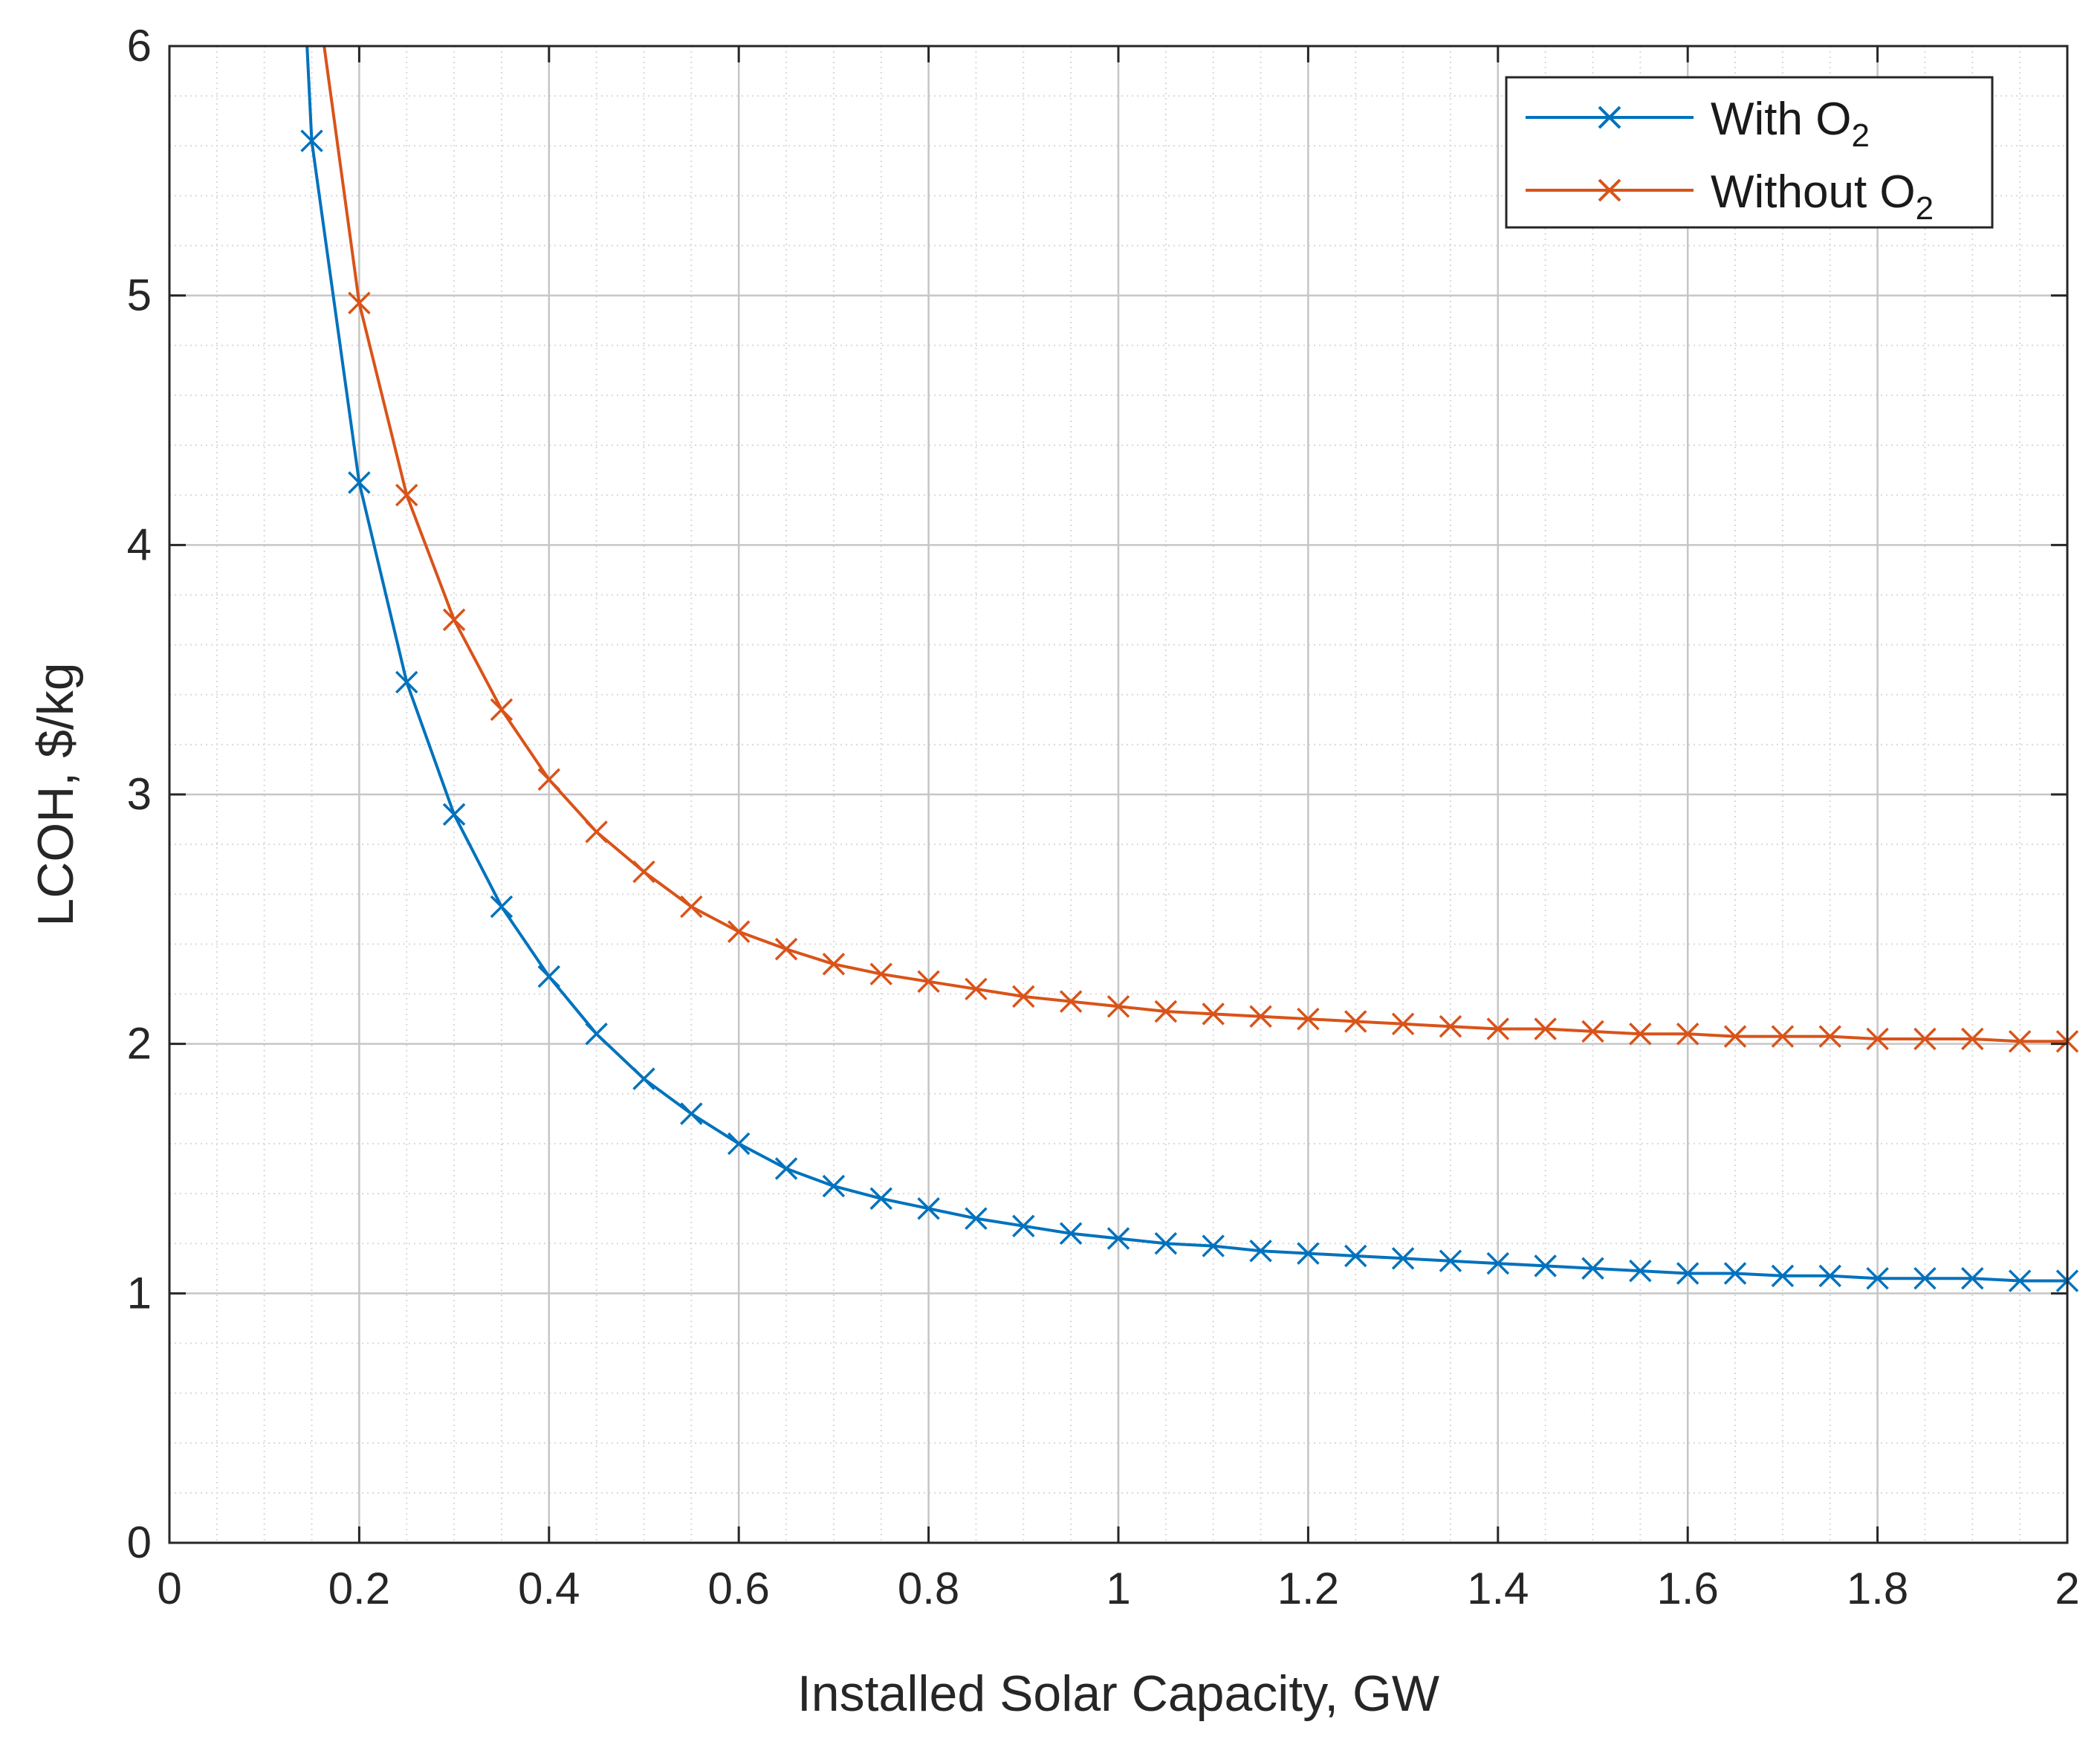  Describe the element at coordinates (1687, 1588) in the screenshot. I see `x-tick-label: 1.6` at that location.